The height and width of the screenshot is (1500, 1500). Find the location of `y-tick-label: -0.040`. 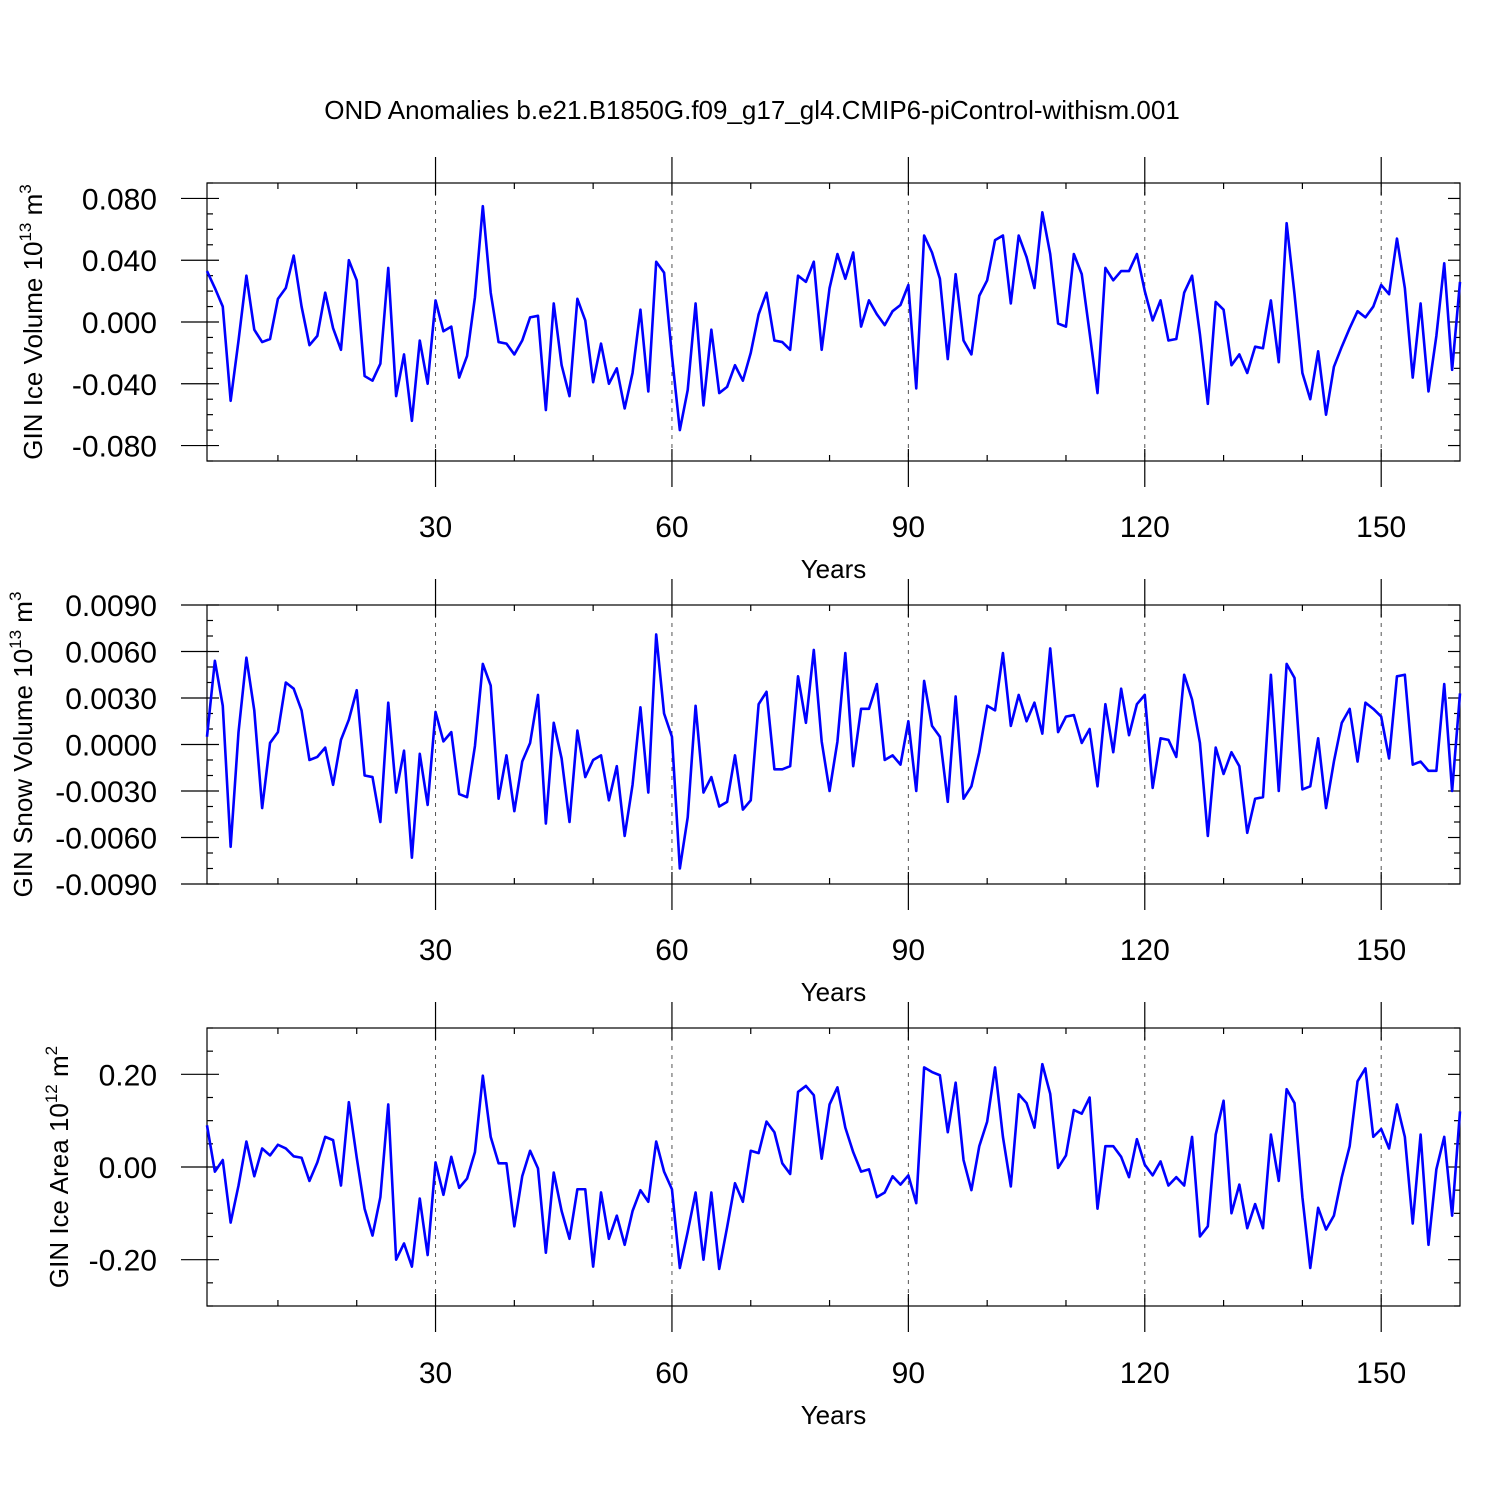

y-tick-label: -0.040 is located at coordinates (114, 385).